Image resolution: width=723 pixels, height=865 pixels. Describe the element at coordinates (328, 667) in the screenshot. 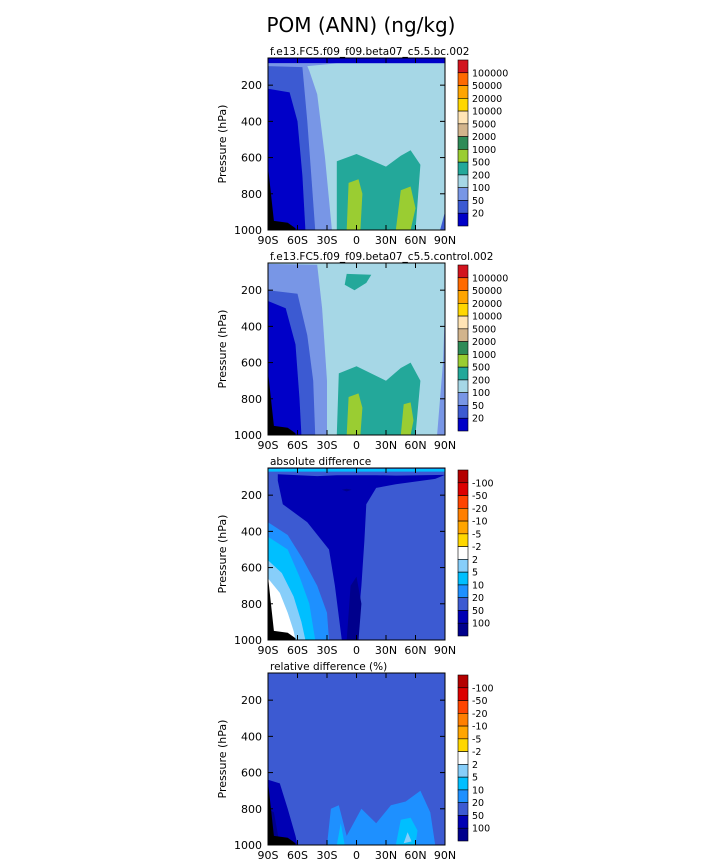

I see `panel-subtitle: relative difference (%)` at that location.